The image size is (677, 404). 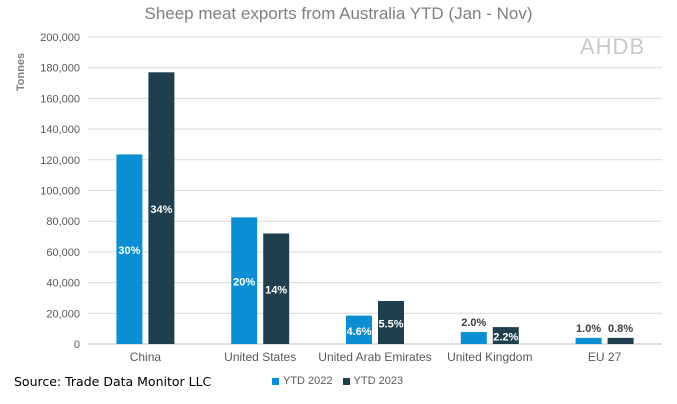 What do you see at coordinates (260, 357) in the screenshot?
I see `x-tick-label: United States` at bounding box center [260, 357].